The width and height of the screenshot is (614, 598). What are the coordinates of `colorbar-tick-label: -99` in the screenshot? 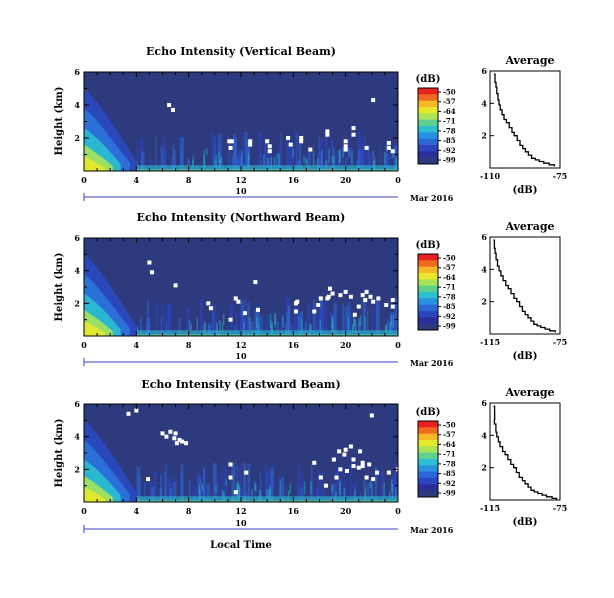 It's located at (449, 160).